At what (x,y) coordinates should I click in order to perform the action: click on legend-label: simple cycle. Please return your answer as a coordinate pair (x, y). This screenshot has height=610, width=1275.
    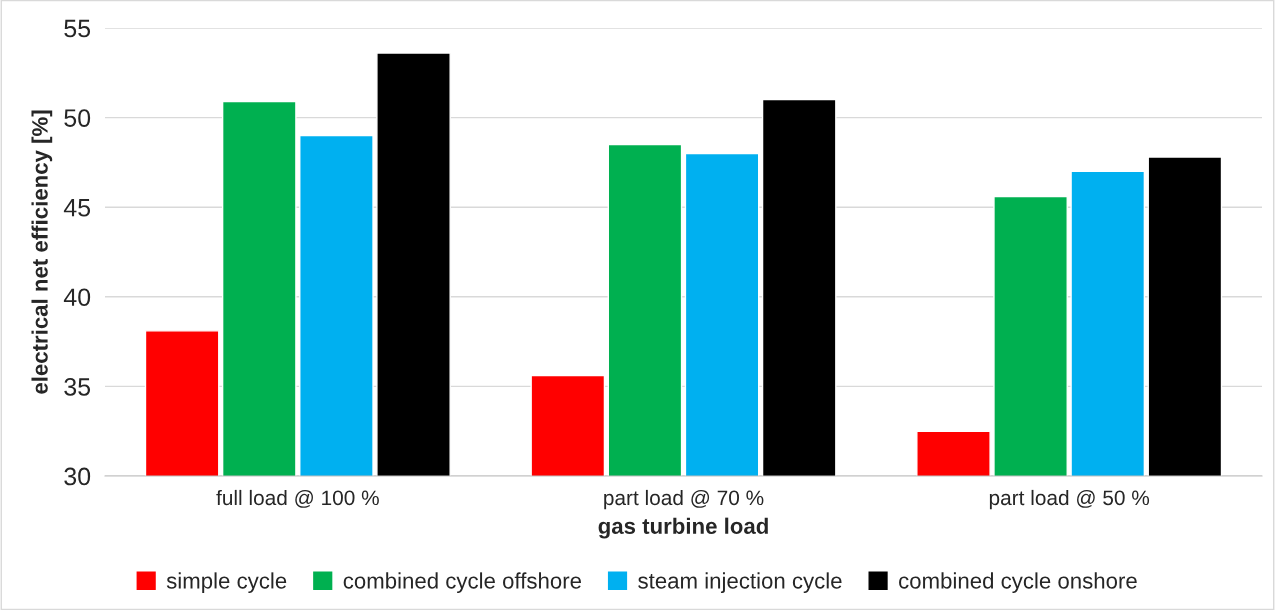
    Looking at the image, I should click on (226, 583).